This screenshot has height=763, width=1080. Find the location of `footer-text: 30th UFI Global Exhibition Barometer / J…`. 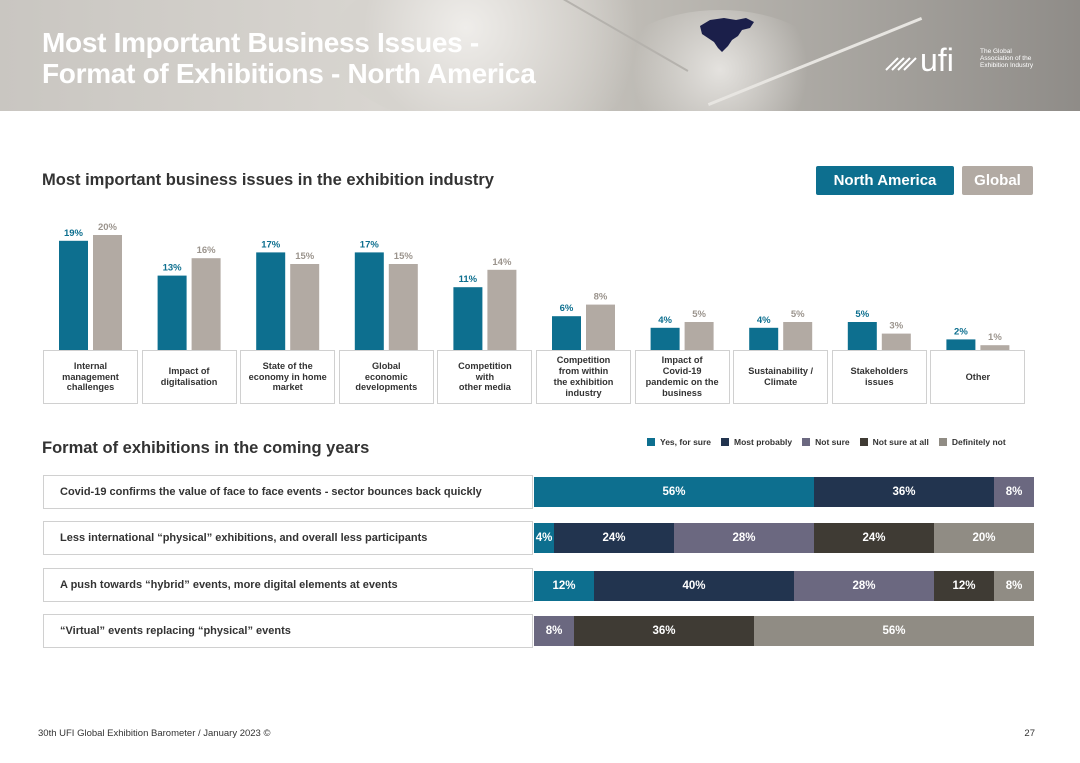

footer-text: 30th UFI Global Exhibition Barometer / J… is located at coordinates (154, 733).